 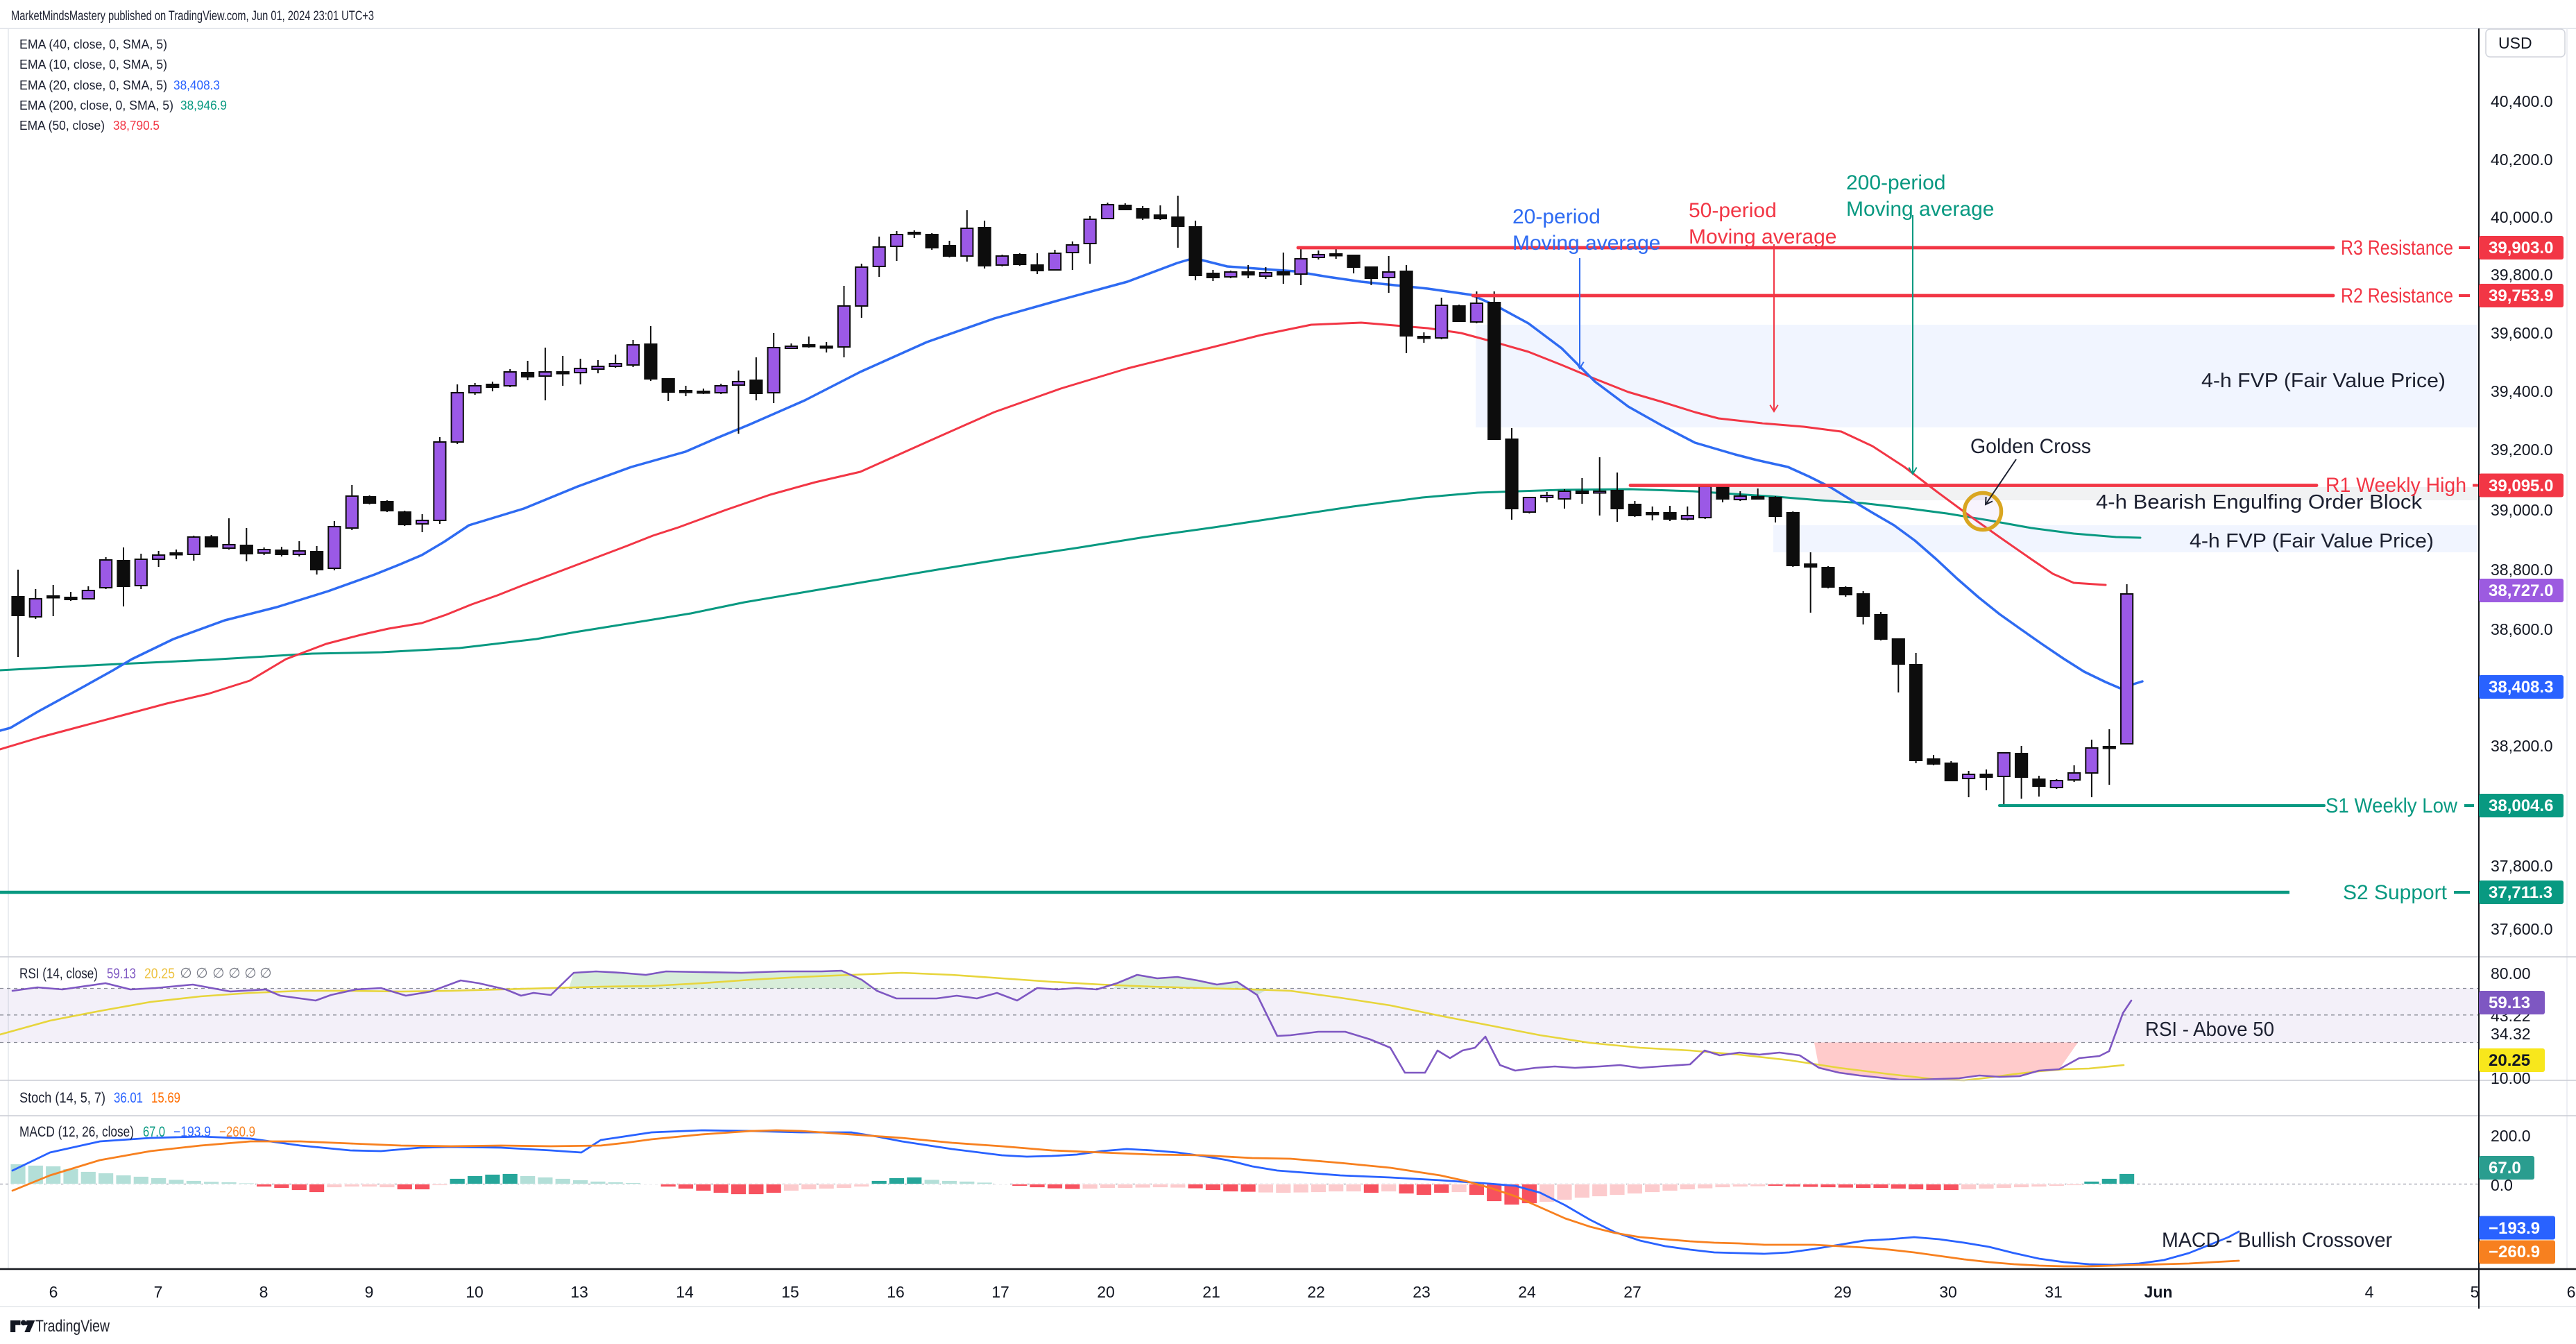 I want to click on svg-text: 10.00, so click(x=2511, y=1078).